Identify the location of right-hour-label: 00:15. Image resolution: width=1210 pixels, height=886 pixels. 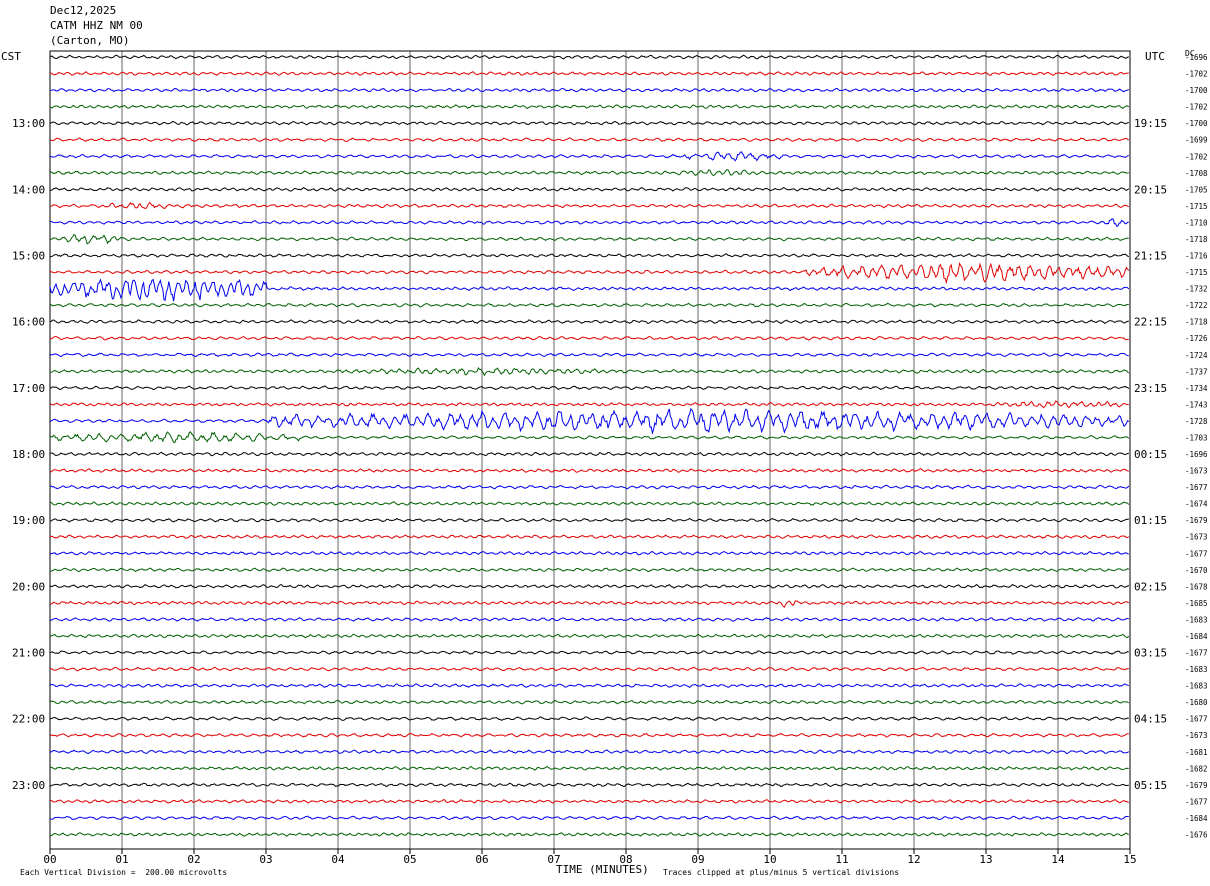
(1150, 454).